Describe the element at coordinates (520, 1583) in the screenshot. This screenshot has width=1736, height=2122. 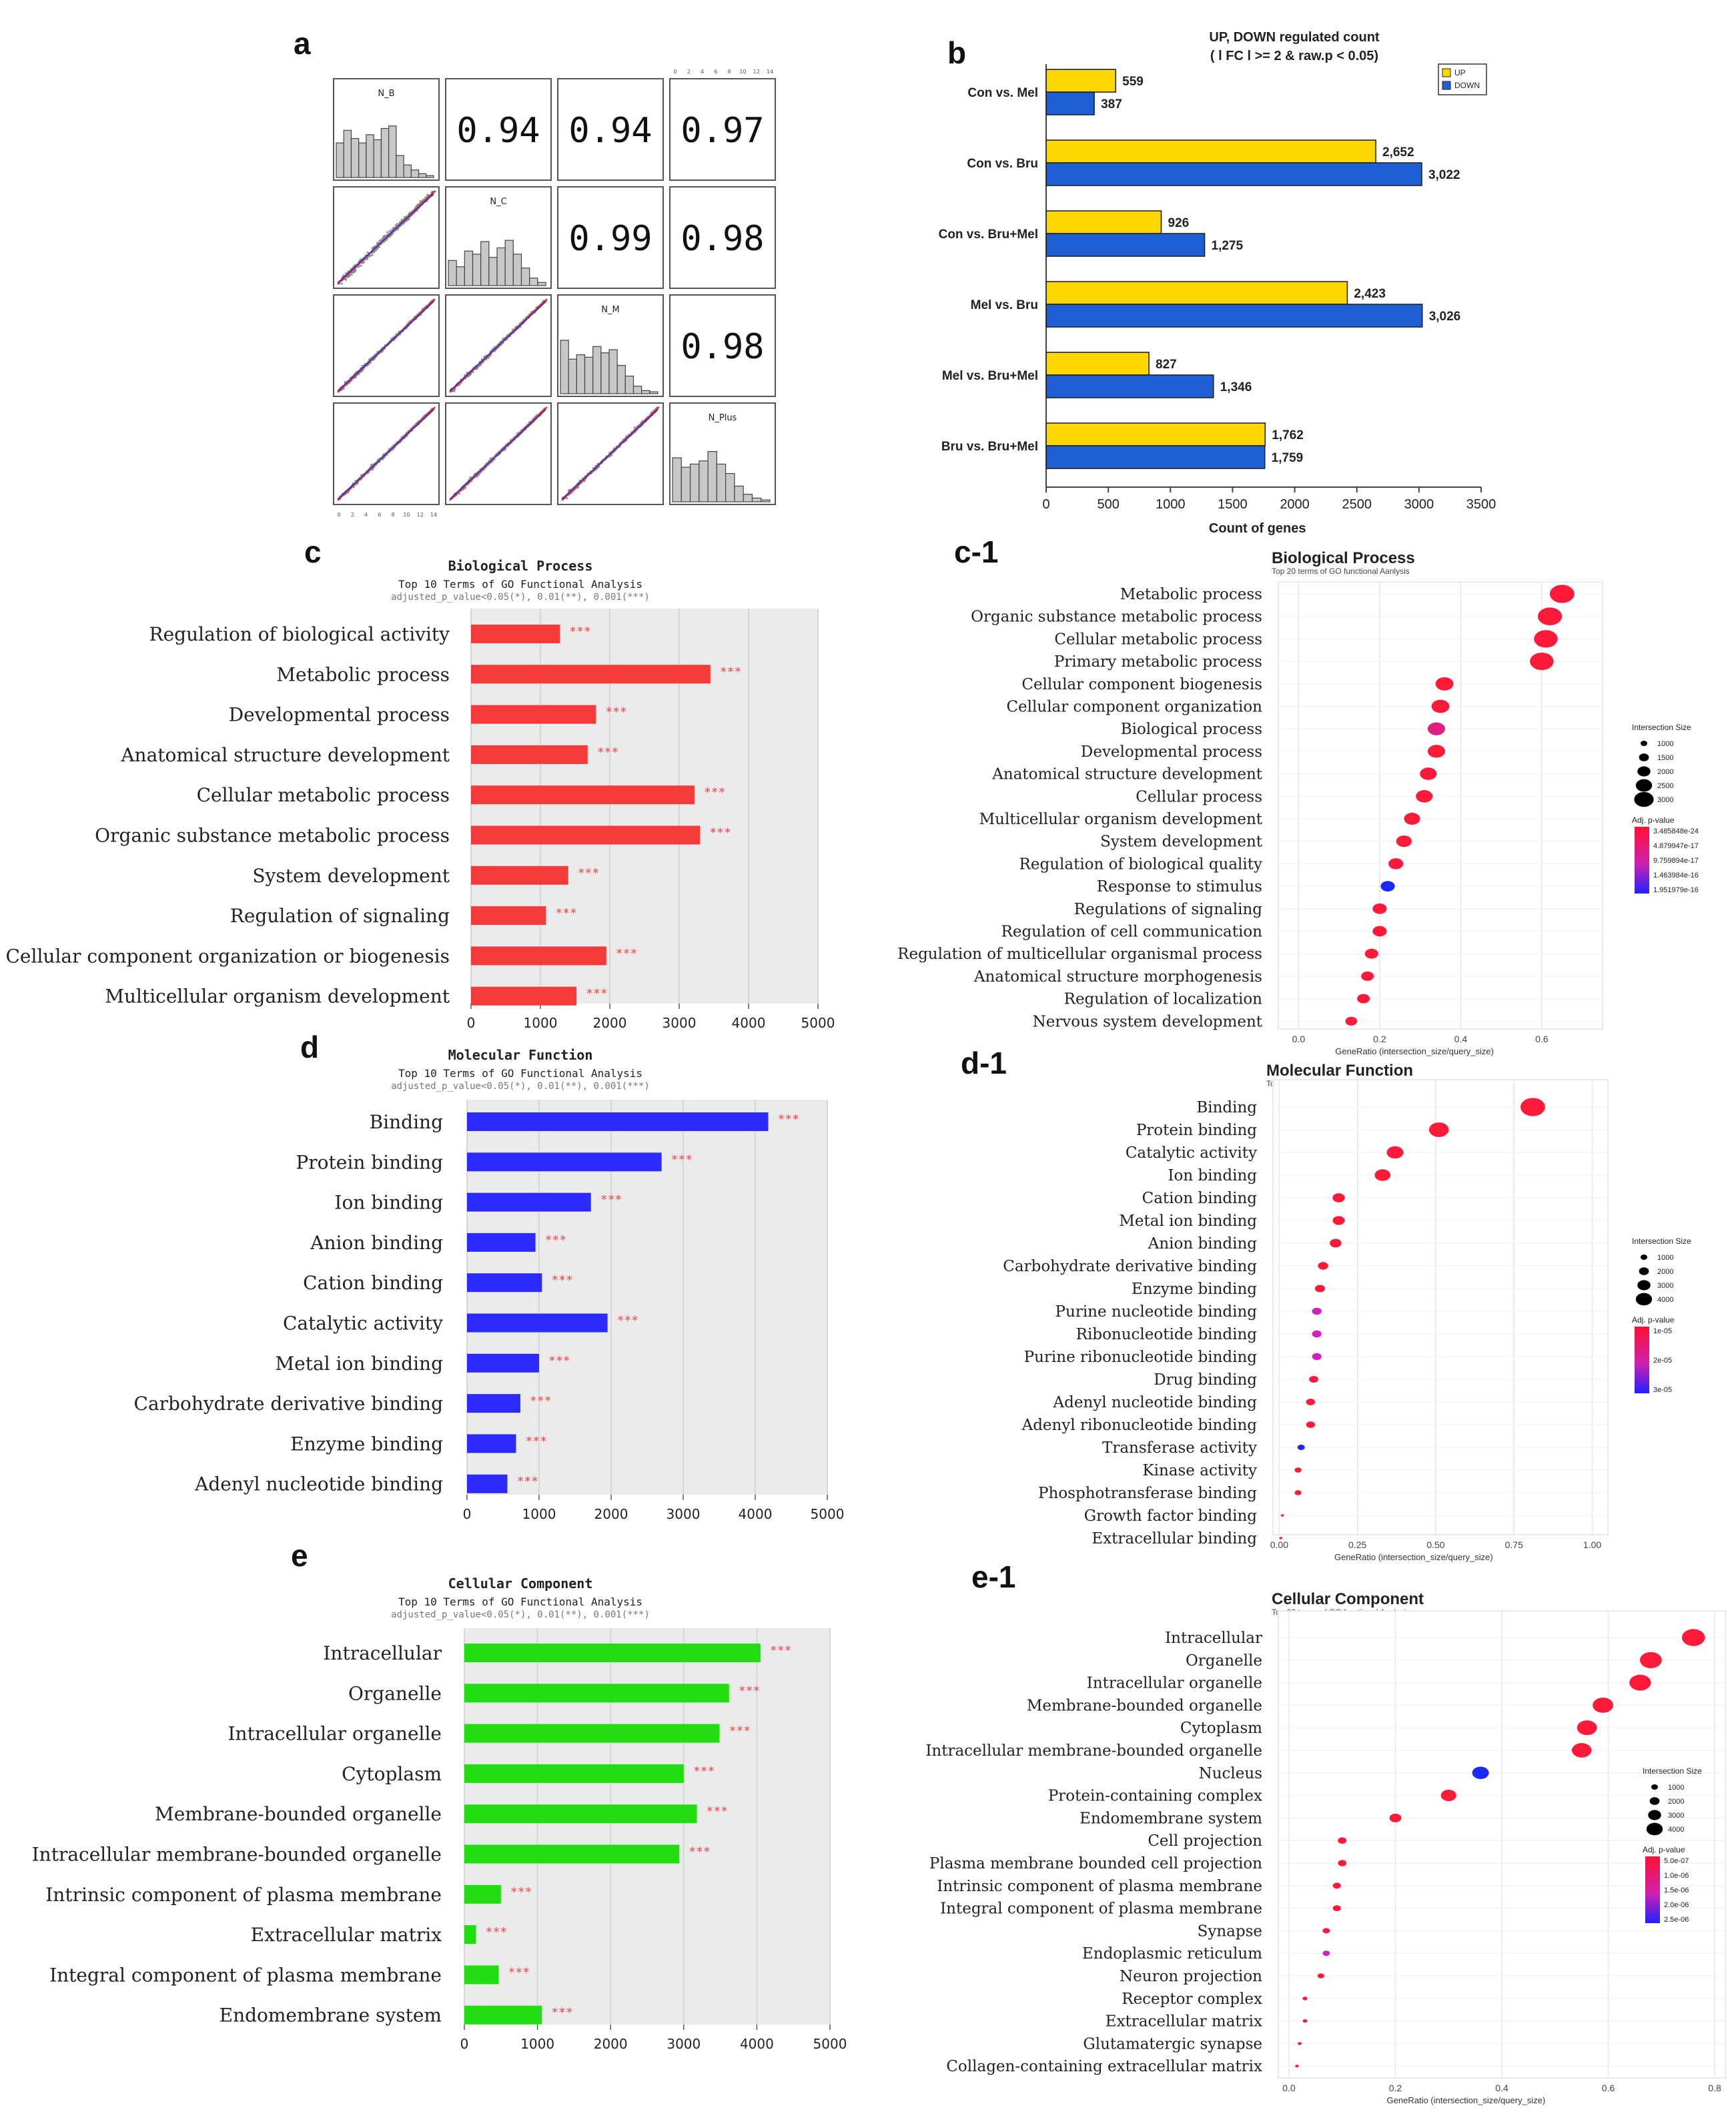
I see `chart-title: Cellular Component` at that location.